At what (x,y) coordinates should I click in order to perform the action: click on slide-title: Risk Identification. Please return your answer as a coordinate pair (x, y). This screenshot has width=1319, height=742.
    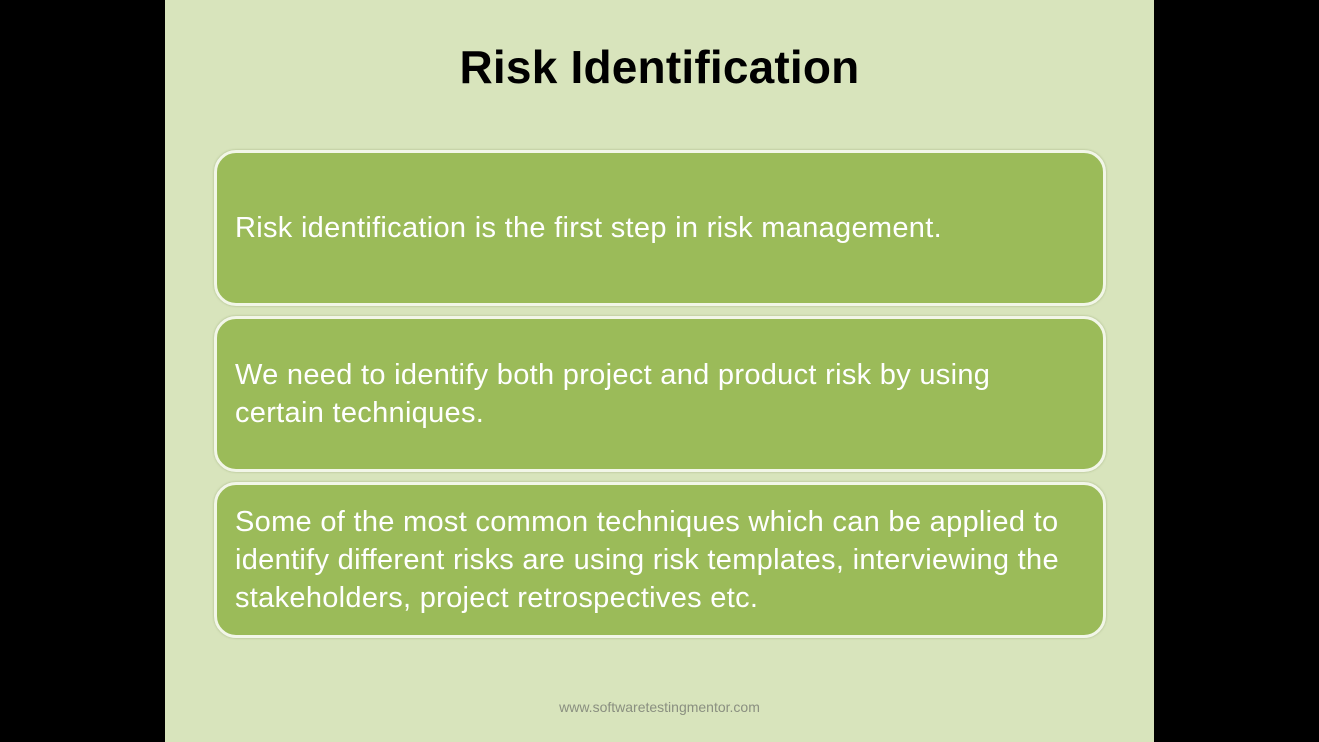
    Looking at the image, I should click on (659, 67).